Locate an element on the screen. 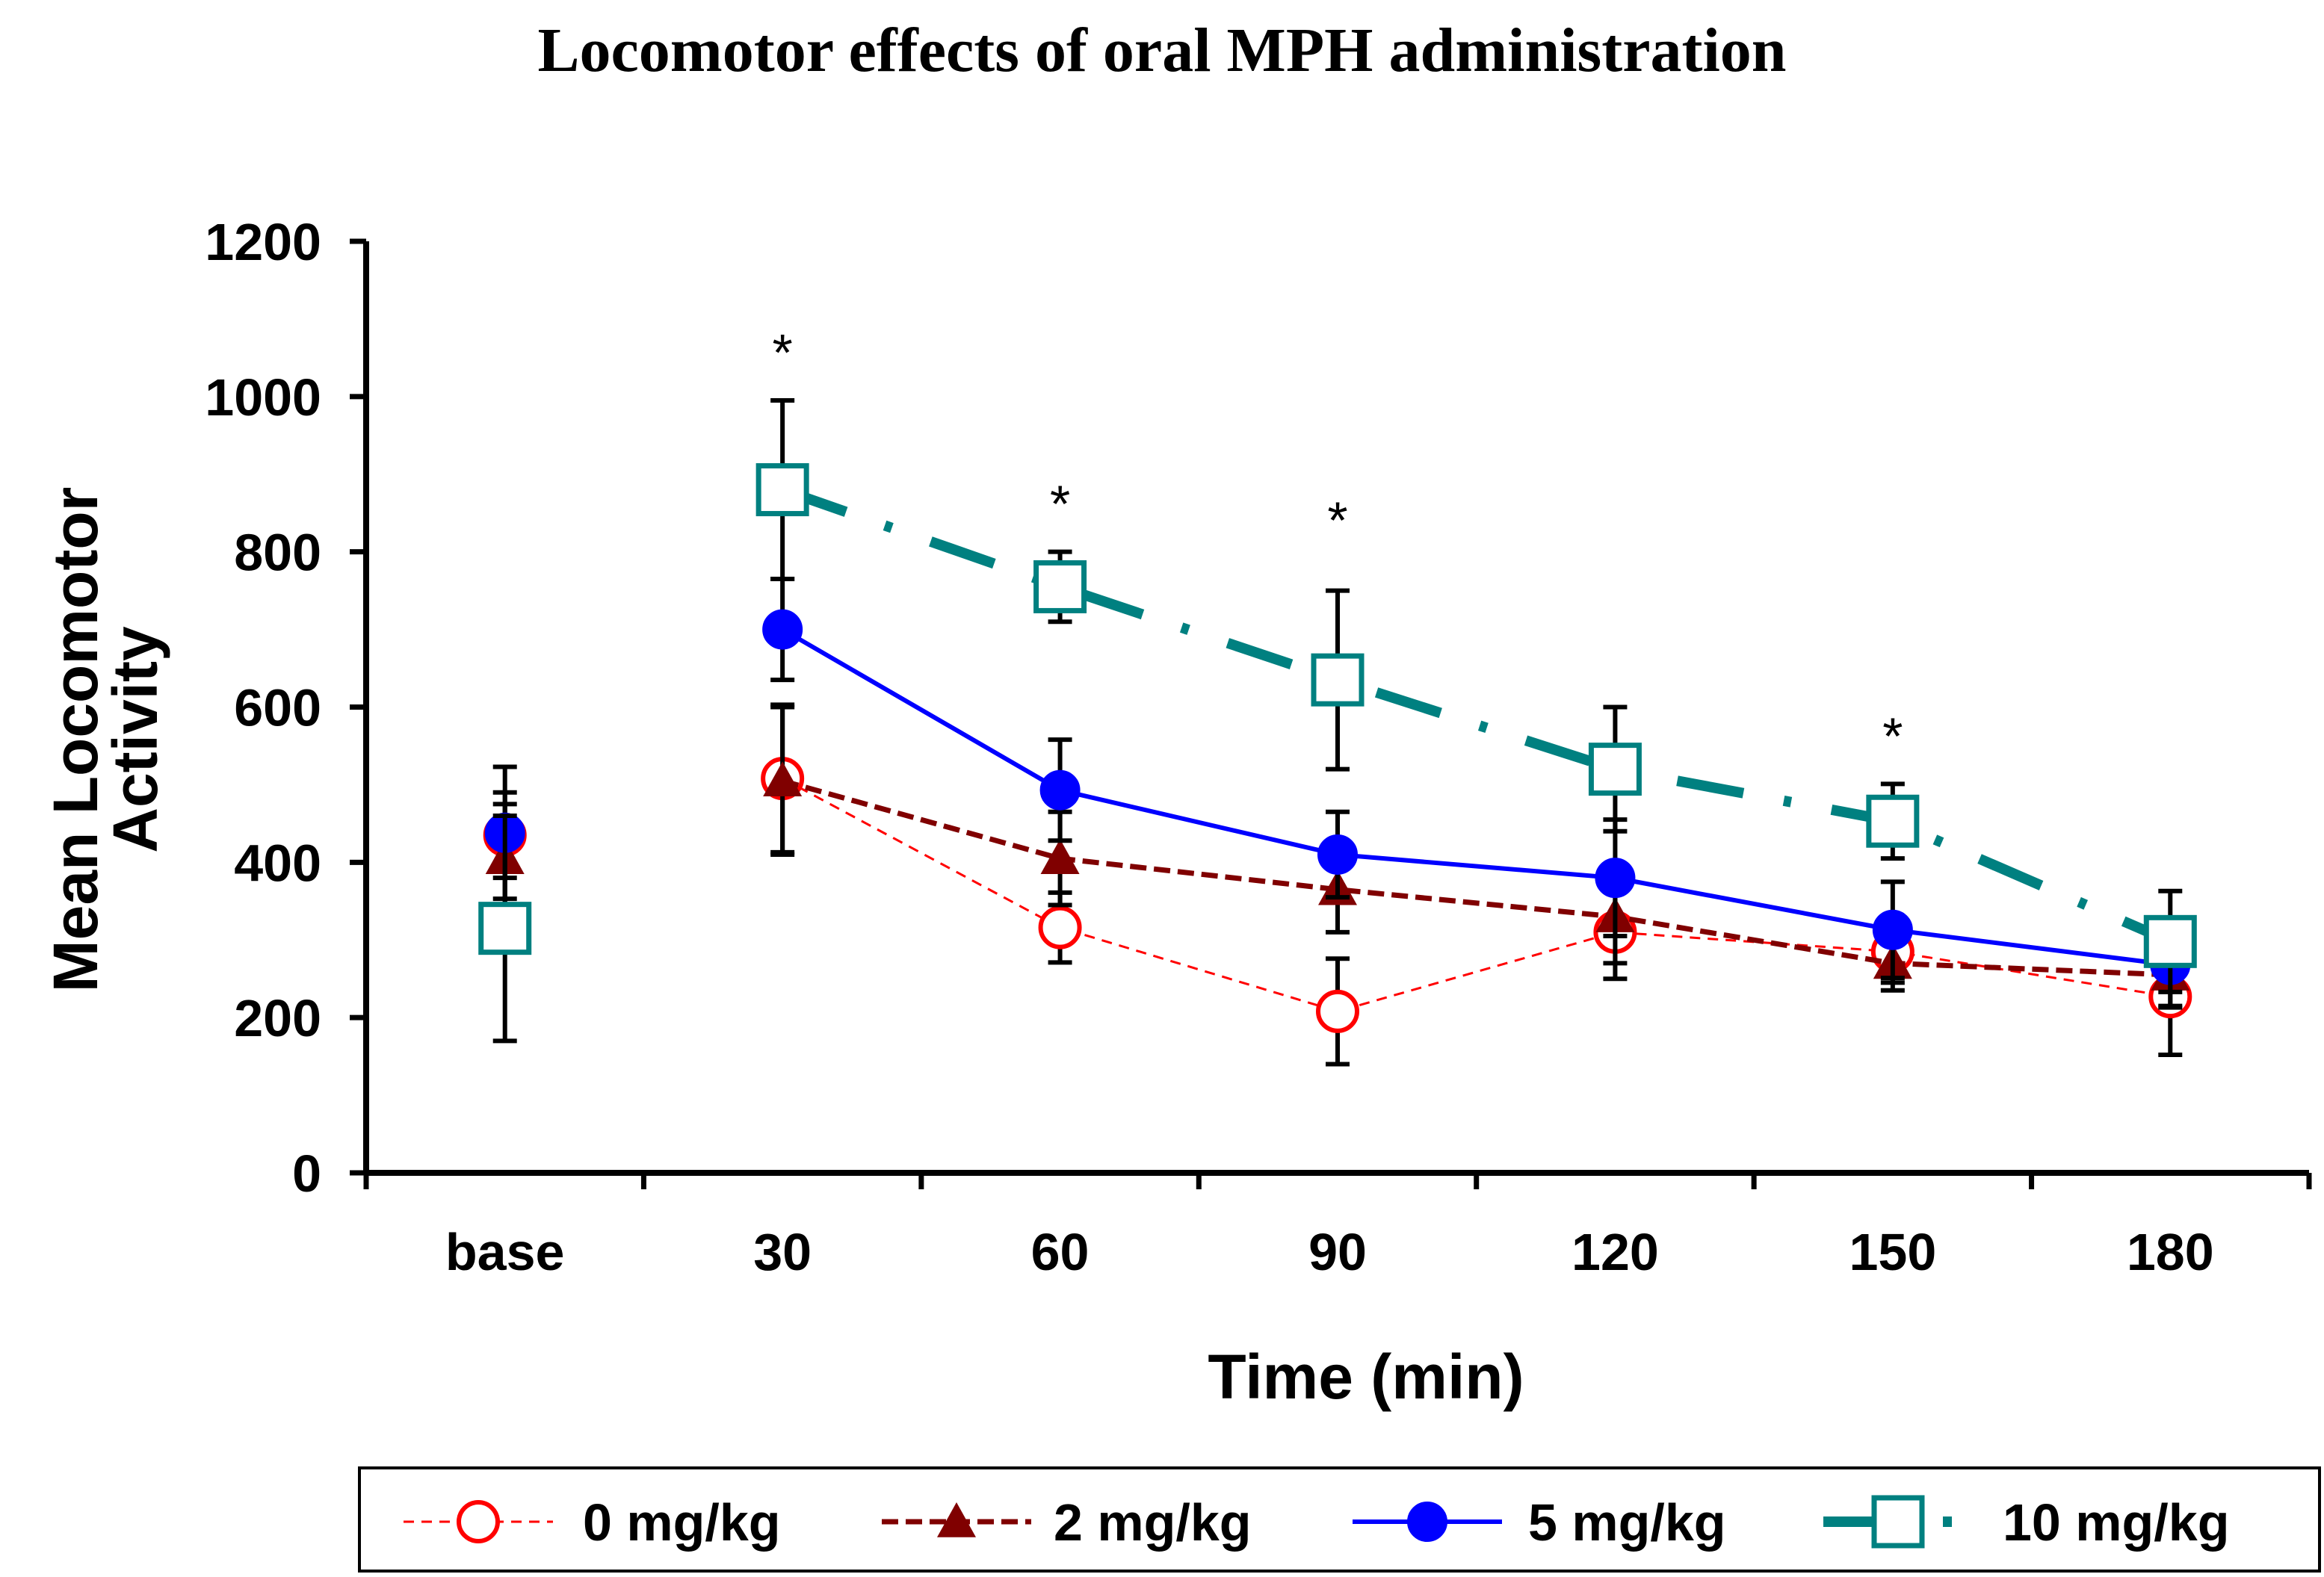  x-tick-label: 150 is located at coordinates (1892, 1252).